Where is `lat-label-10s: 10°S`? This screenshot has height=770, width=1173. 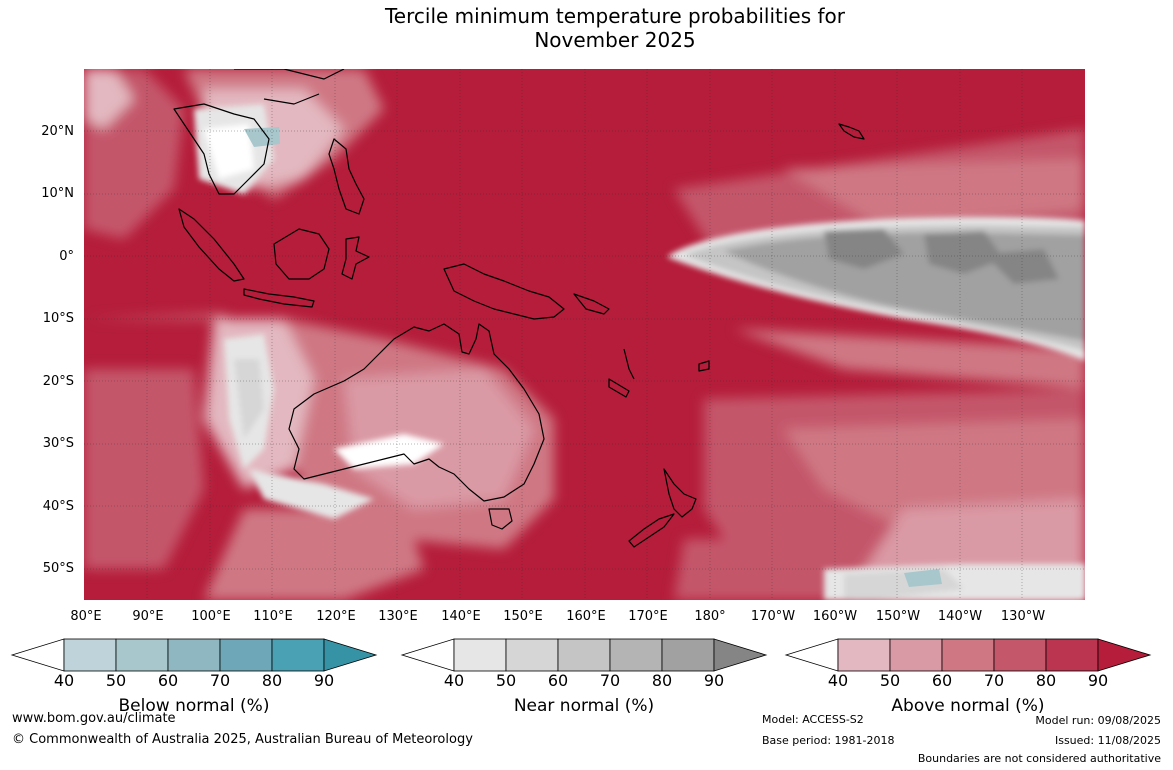
lat-label-10s: 10°S is located at coordinates (58, 318).